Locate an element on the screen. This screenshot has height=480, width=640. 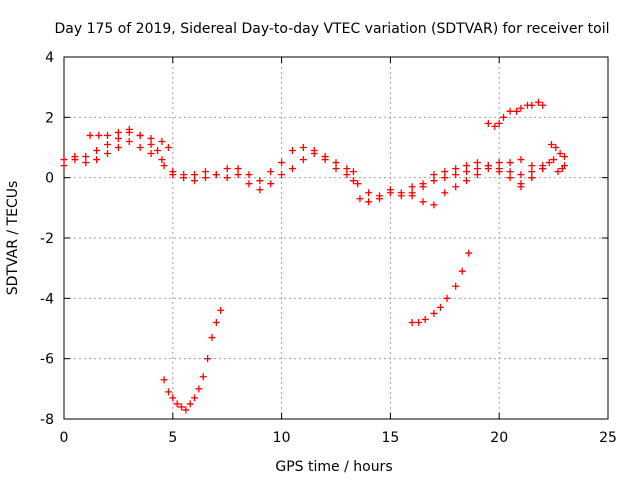
series-track-g is located at coordinates (515, 114).